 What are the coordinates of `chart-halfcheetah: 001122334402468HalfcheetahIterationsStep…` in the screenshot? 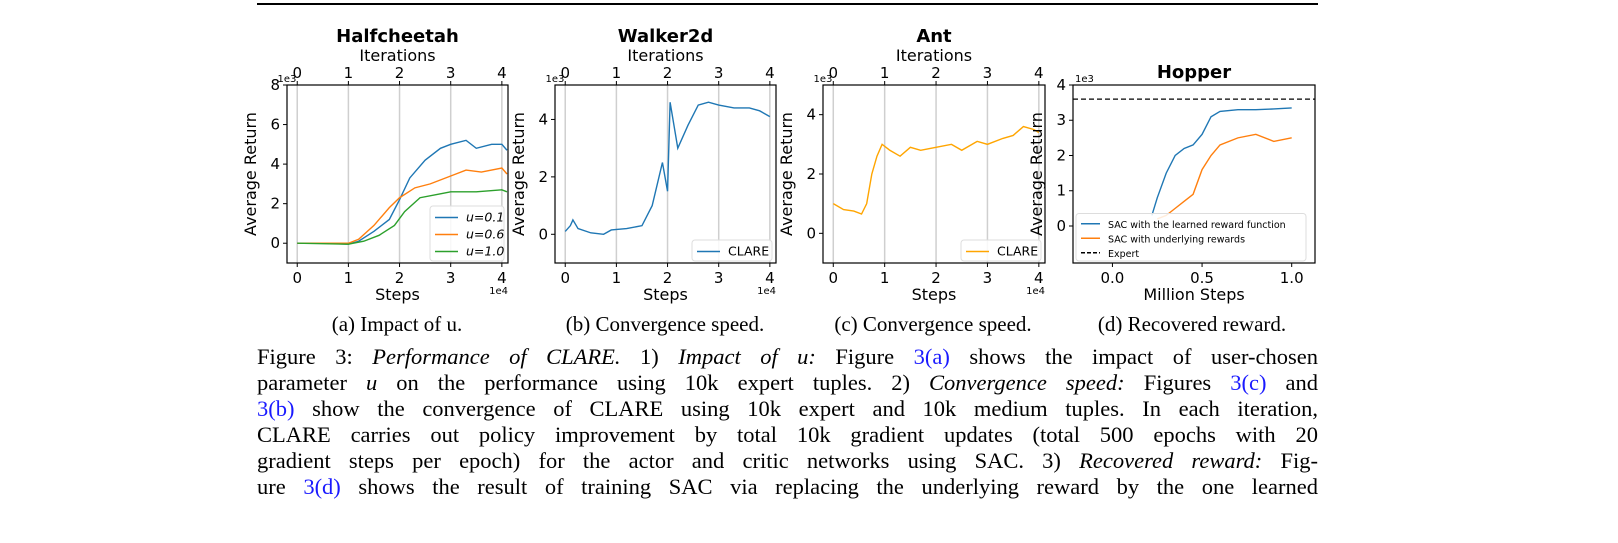 It's located at (375, 165).